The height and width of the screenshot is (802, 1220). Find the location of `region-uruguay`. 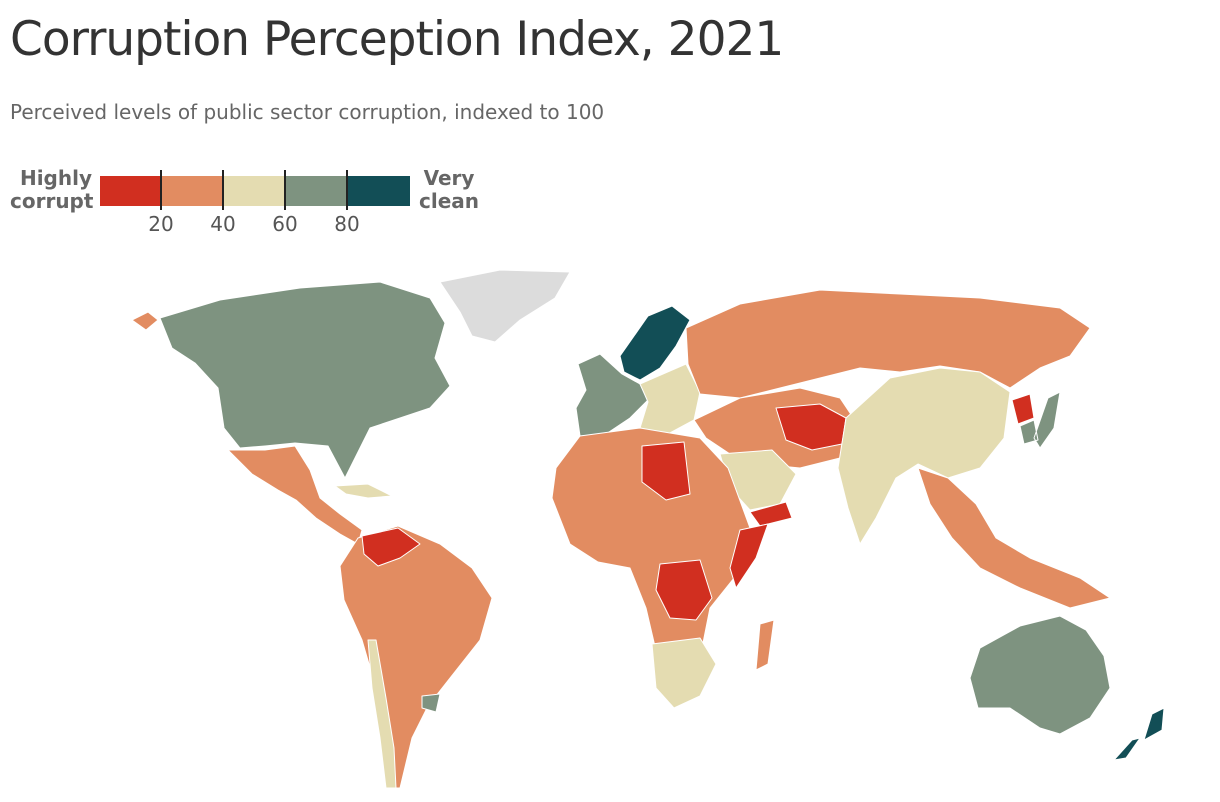

region-uruguay is located at coordinates (431, 703).